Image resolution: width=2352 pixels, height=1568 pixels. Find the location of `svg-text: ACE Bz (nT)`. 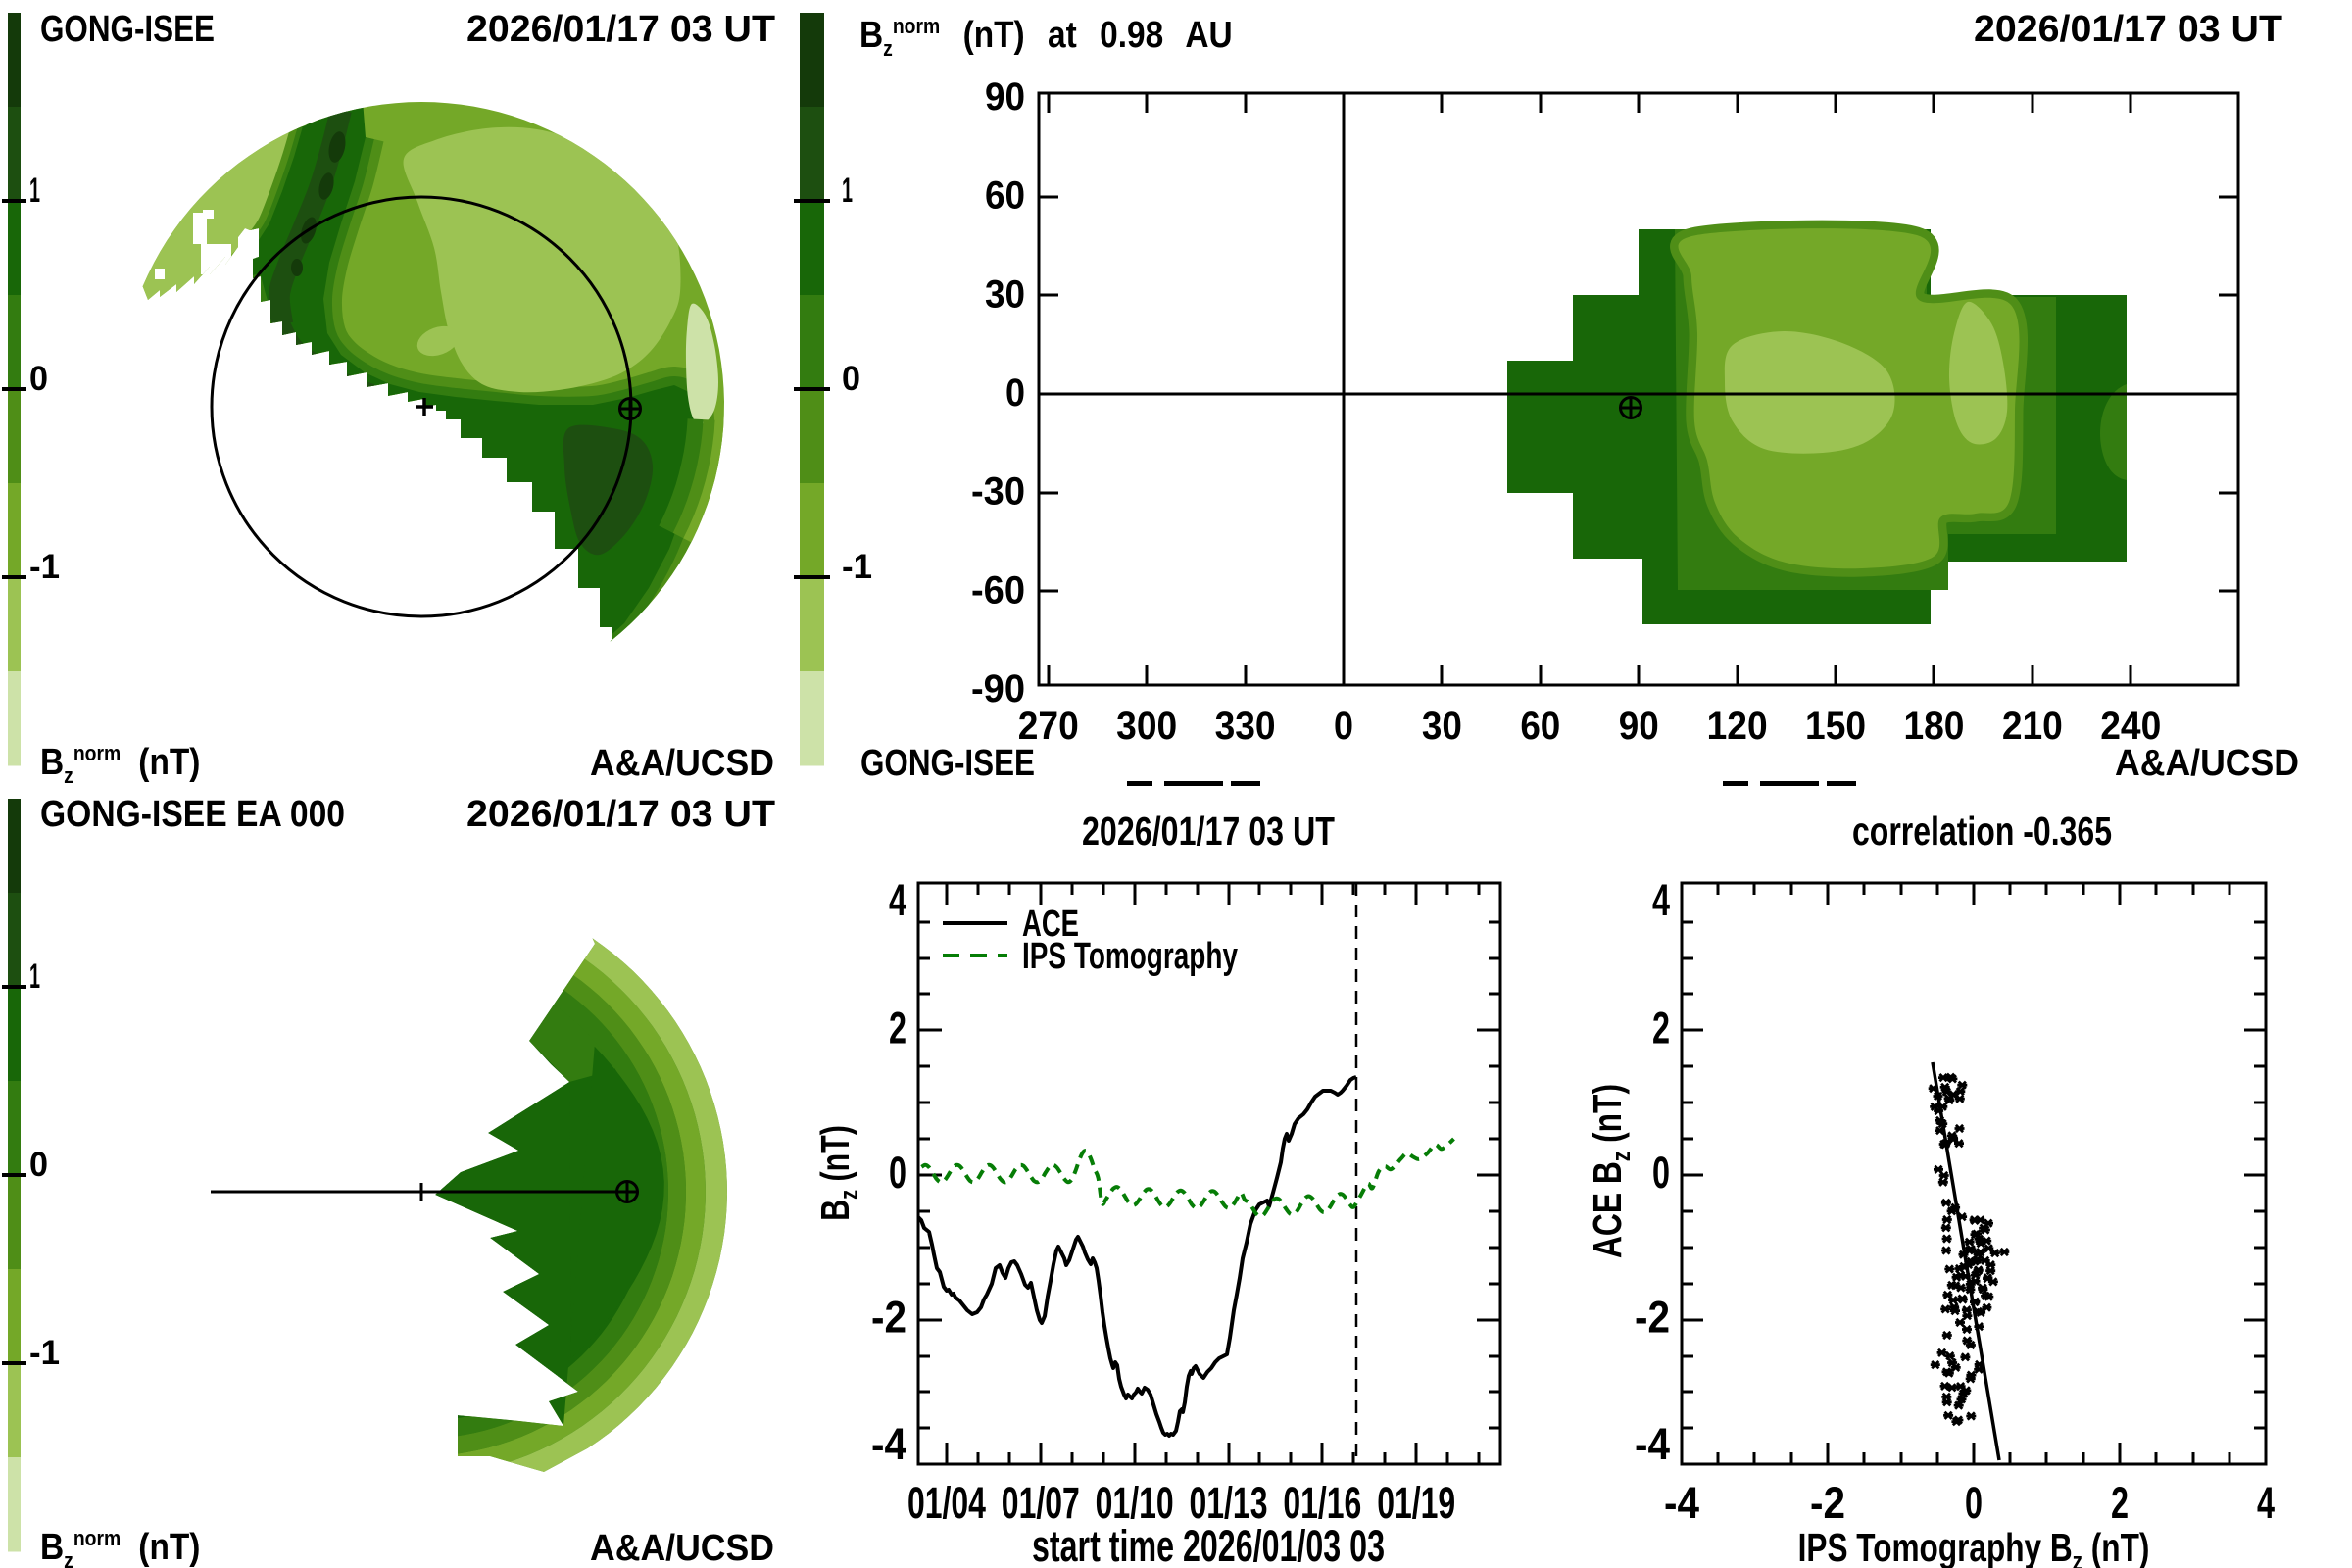

svg-text: ACE Bz (nT) is located at coordinates (1611, 1171).